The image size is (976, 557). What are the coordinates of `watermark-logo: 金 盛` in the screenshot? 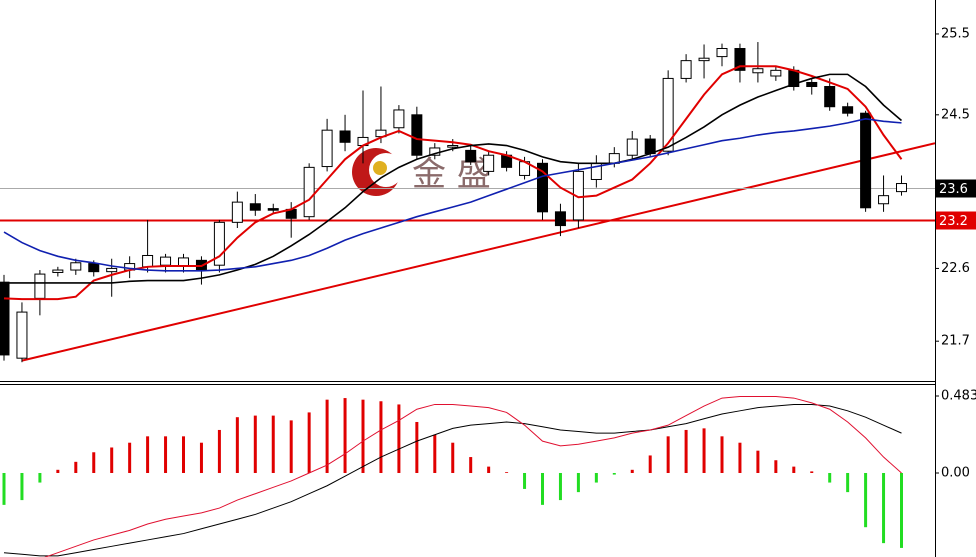 It's located at (421, 172).